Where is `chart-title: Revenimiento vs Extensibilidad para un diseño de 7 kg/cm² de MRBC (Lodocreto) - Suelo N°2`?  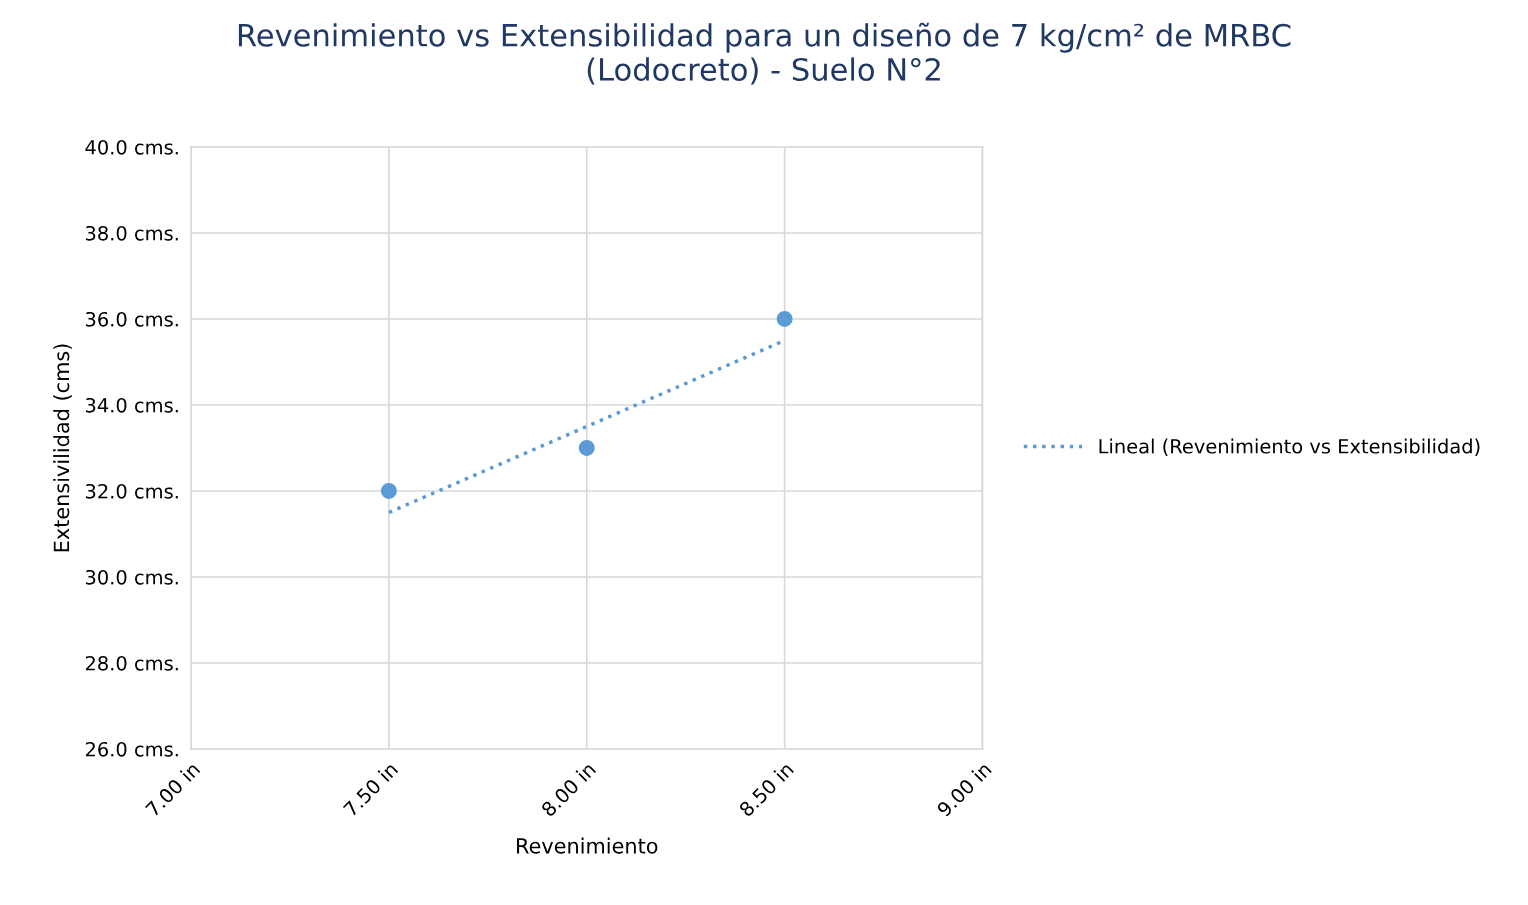 chart-title: Revenimiento vs Extensibilidad para un diseño de 7 kg/cm² de MRBC (Lodocreto) - Suelo N°2 is located at coordinates (764, 53).